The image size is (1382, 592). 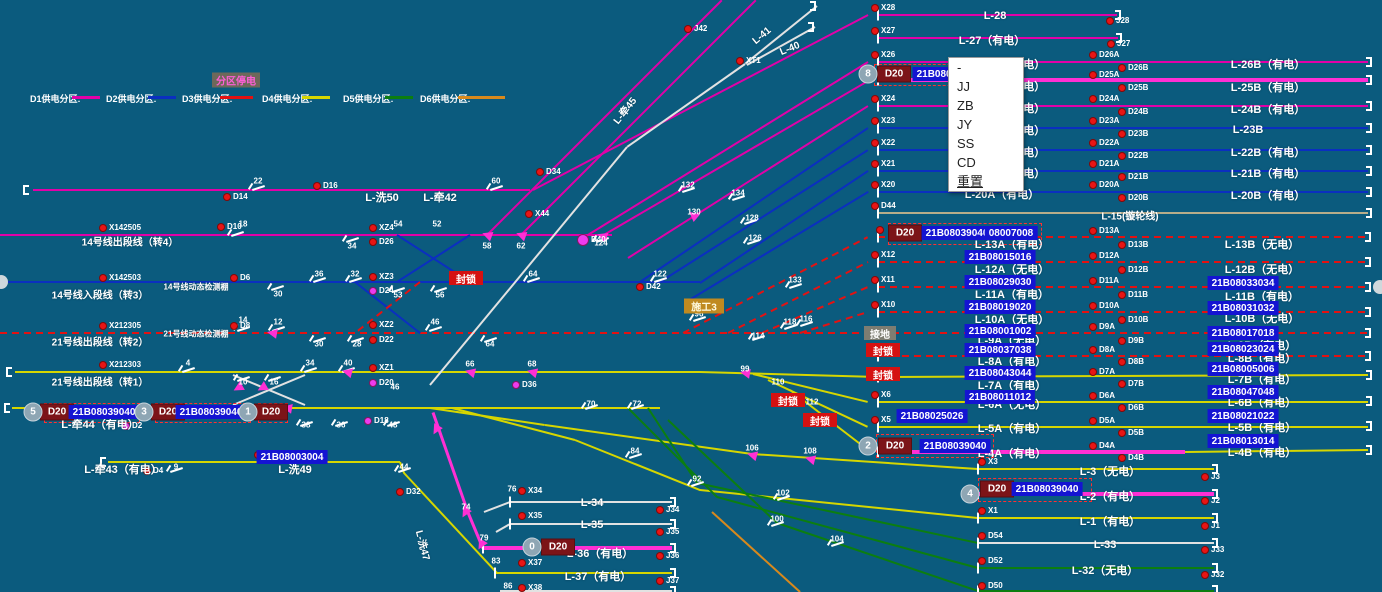 I want to click on menu-item-重置: 重置, so click(x=970, y=181).